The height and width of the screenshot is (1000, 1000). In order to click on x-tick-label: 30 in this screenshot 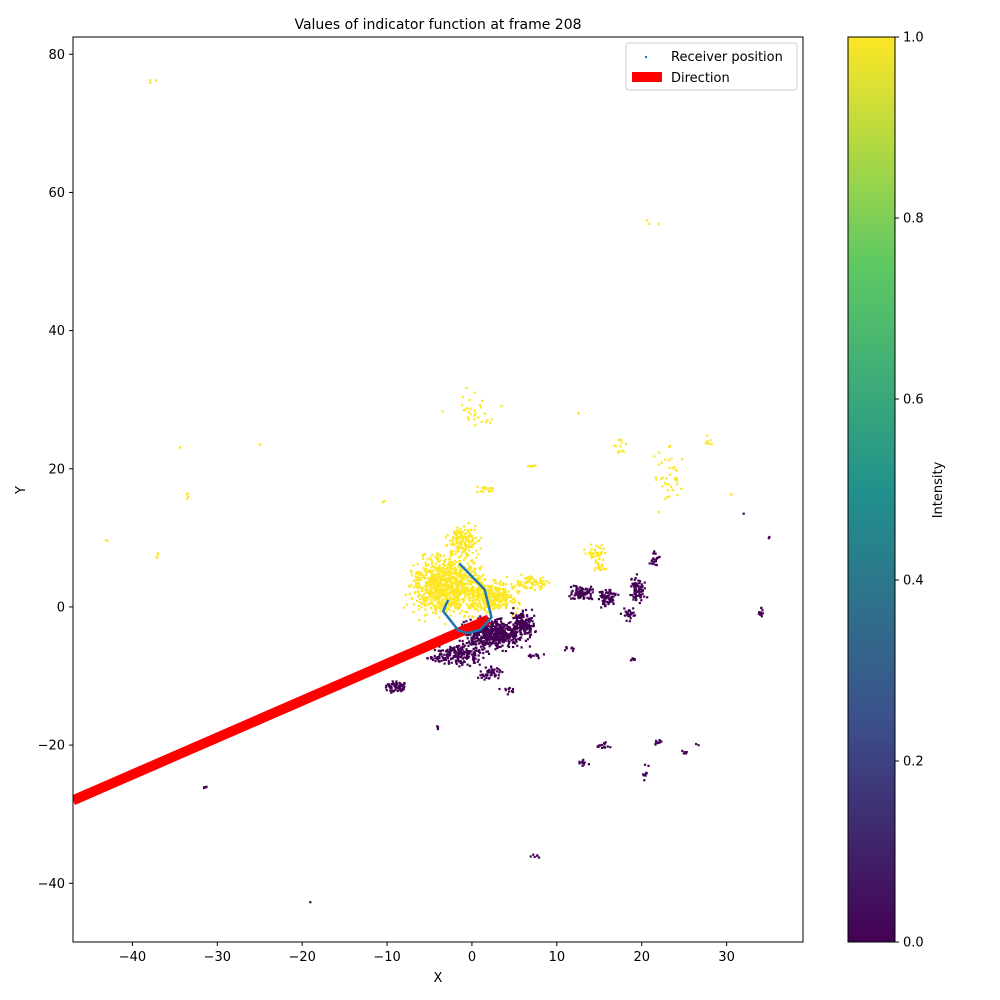, I will do `click(726, 957)`.